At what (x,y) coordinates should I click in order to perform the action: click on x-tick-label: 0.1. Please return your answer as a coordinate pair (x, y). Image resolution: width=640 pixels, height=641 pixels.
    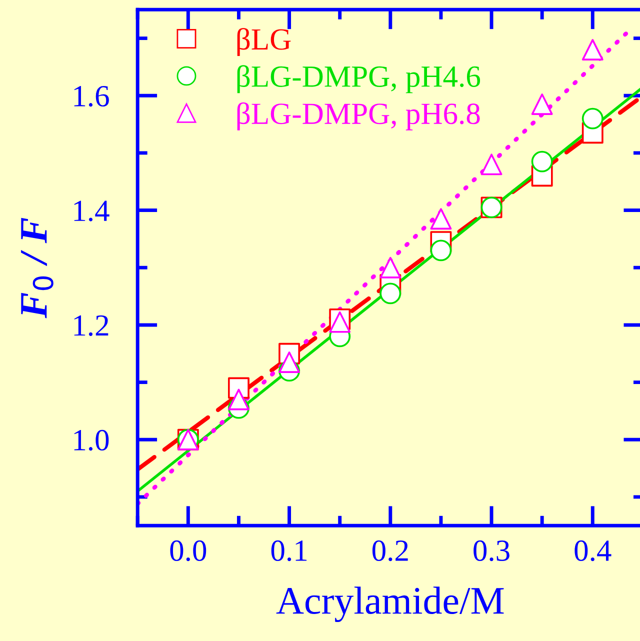
    Looking at the image, I should click on (289, 551).